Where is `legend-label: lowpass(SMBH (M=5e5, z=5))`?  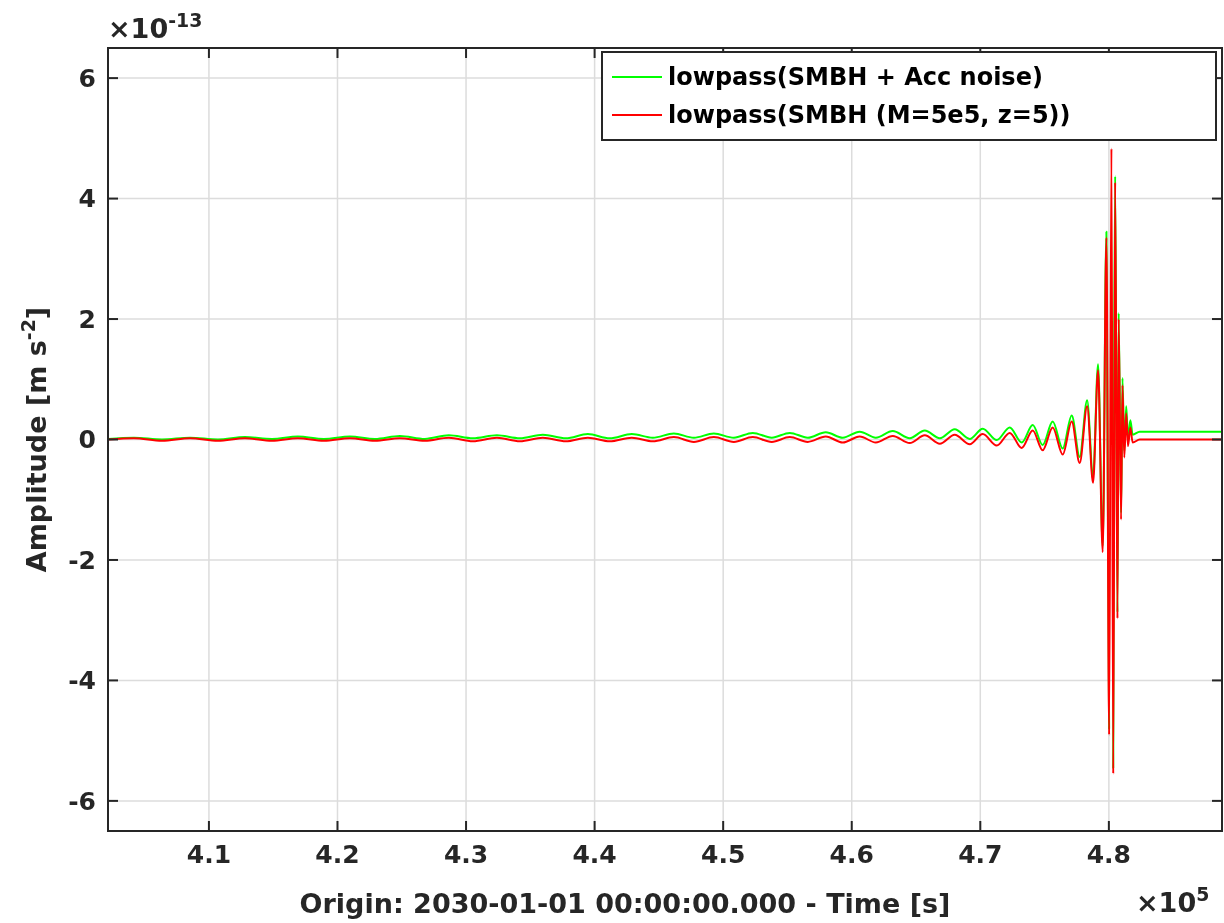
legend-label: lowpass(SMBH (M=5e5, z=5)) is located at coordinates (869, 115).